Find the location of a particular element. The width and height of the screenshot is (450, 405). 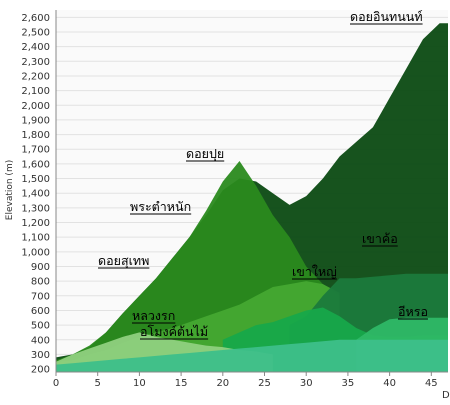

annotation: ดอยอินทนนท์ is located at coordinates (386, 16).